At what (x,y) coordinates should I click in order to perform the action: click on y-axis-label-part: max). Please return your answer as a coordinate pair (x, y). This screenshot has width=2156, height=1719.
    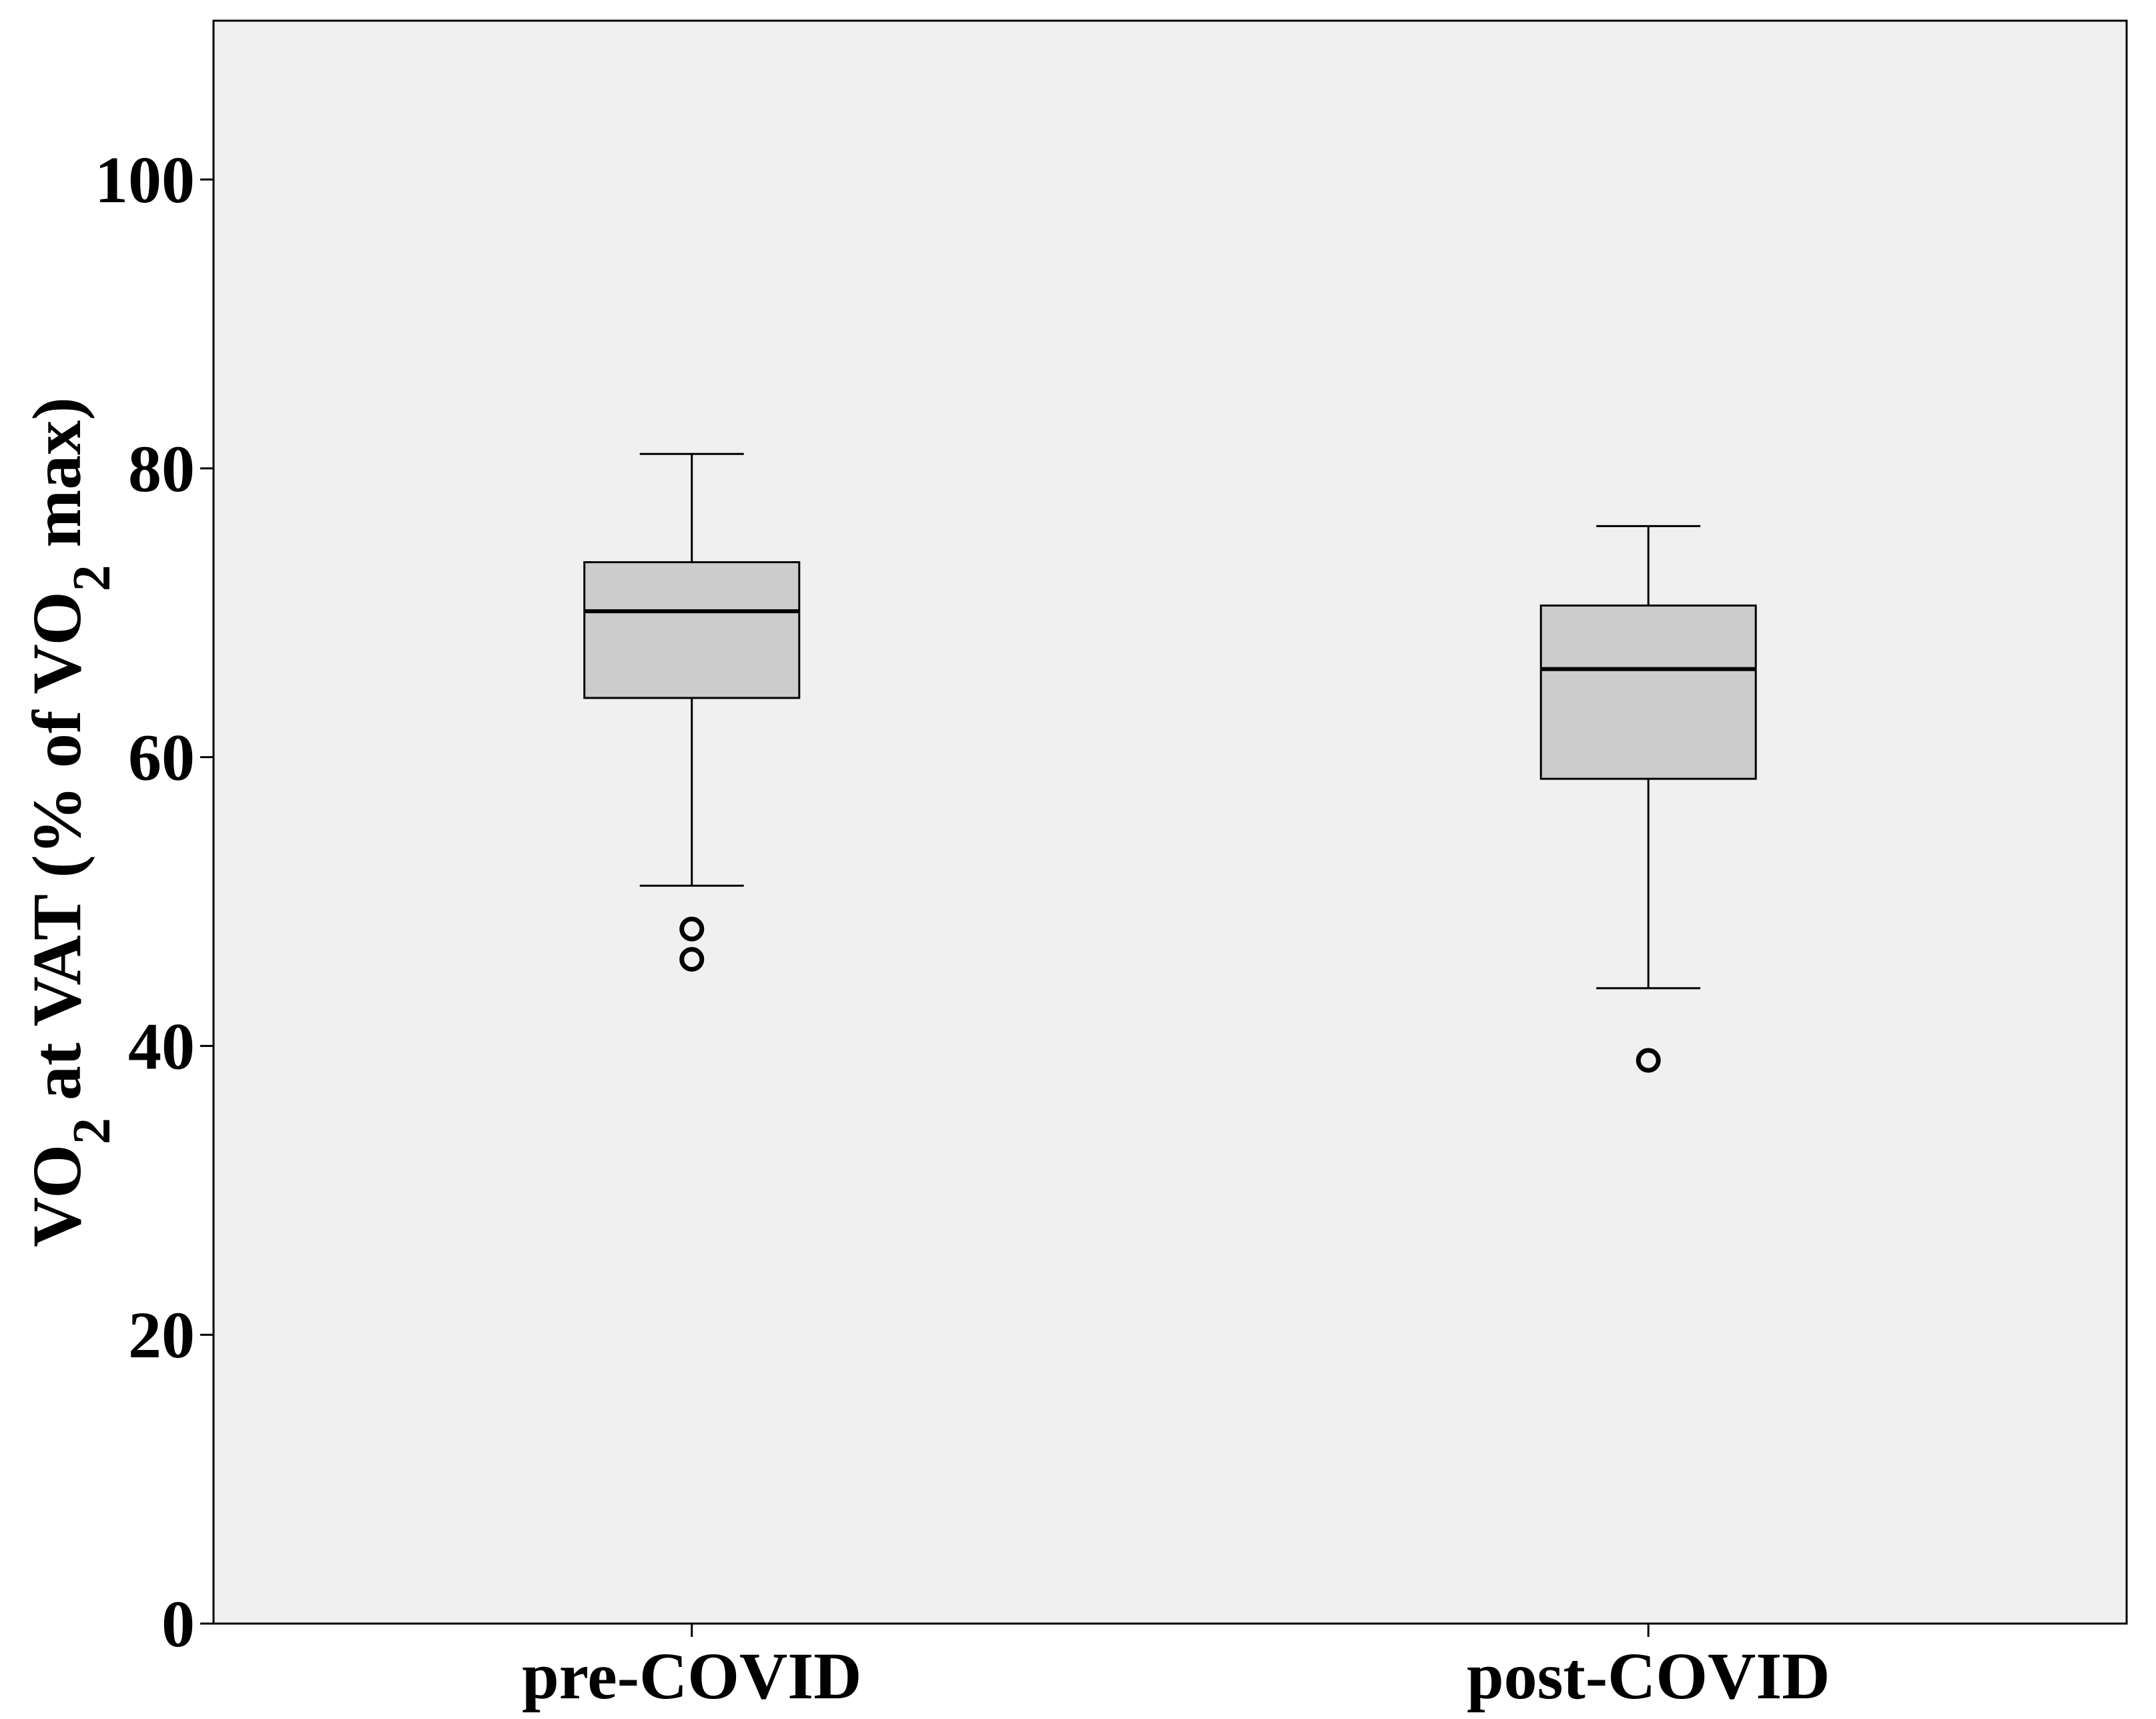
    Looking at the image, I should click on (57, 481).